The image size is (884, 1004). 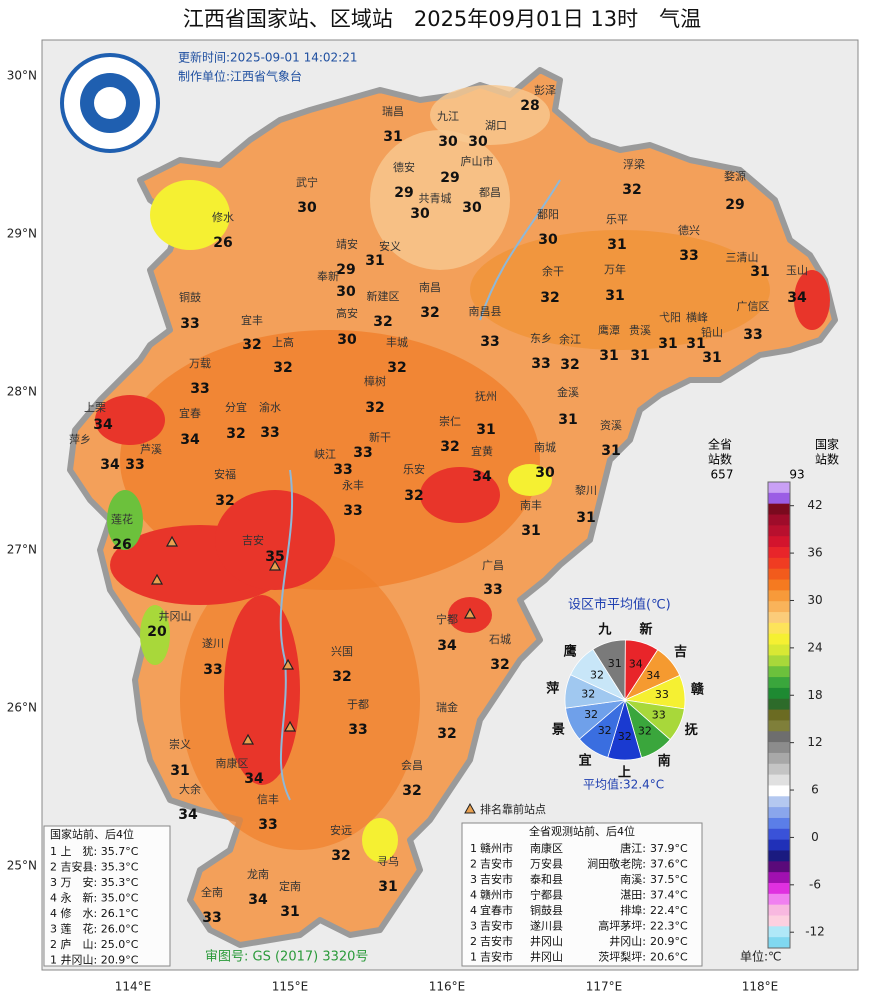 What do you see at coordinates (151, 449) in the screenshot?
I see `station-name: 芦溪` at bounding box center [151, 449].